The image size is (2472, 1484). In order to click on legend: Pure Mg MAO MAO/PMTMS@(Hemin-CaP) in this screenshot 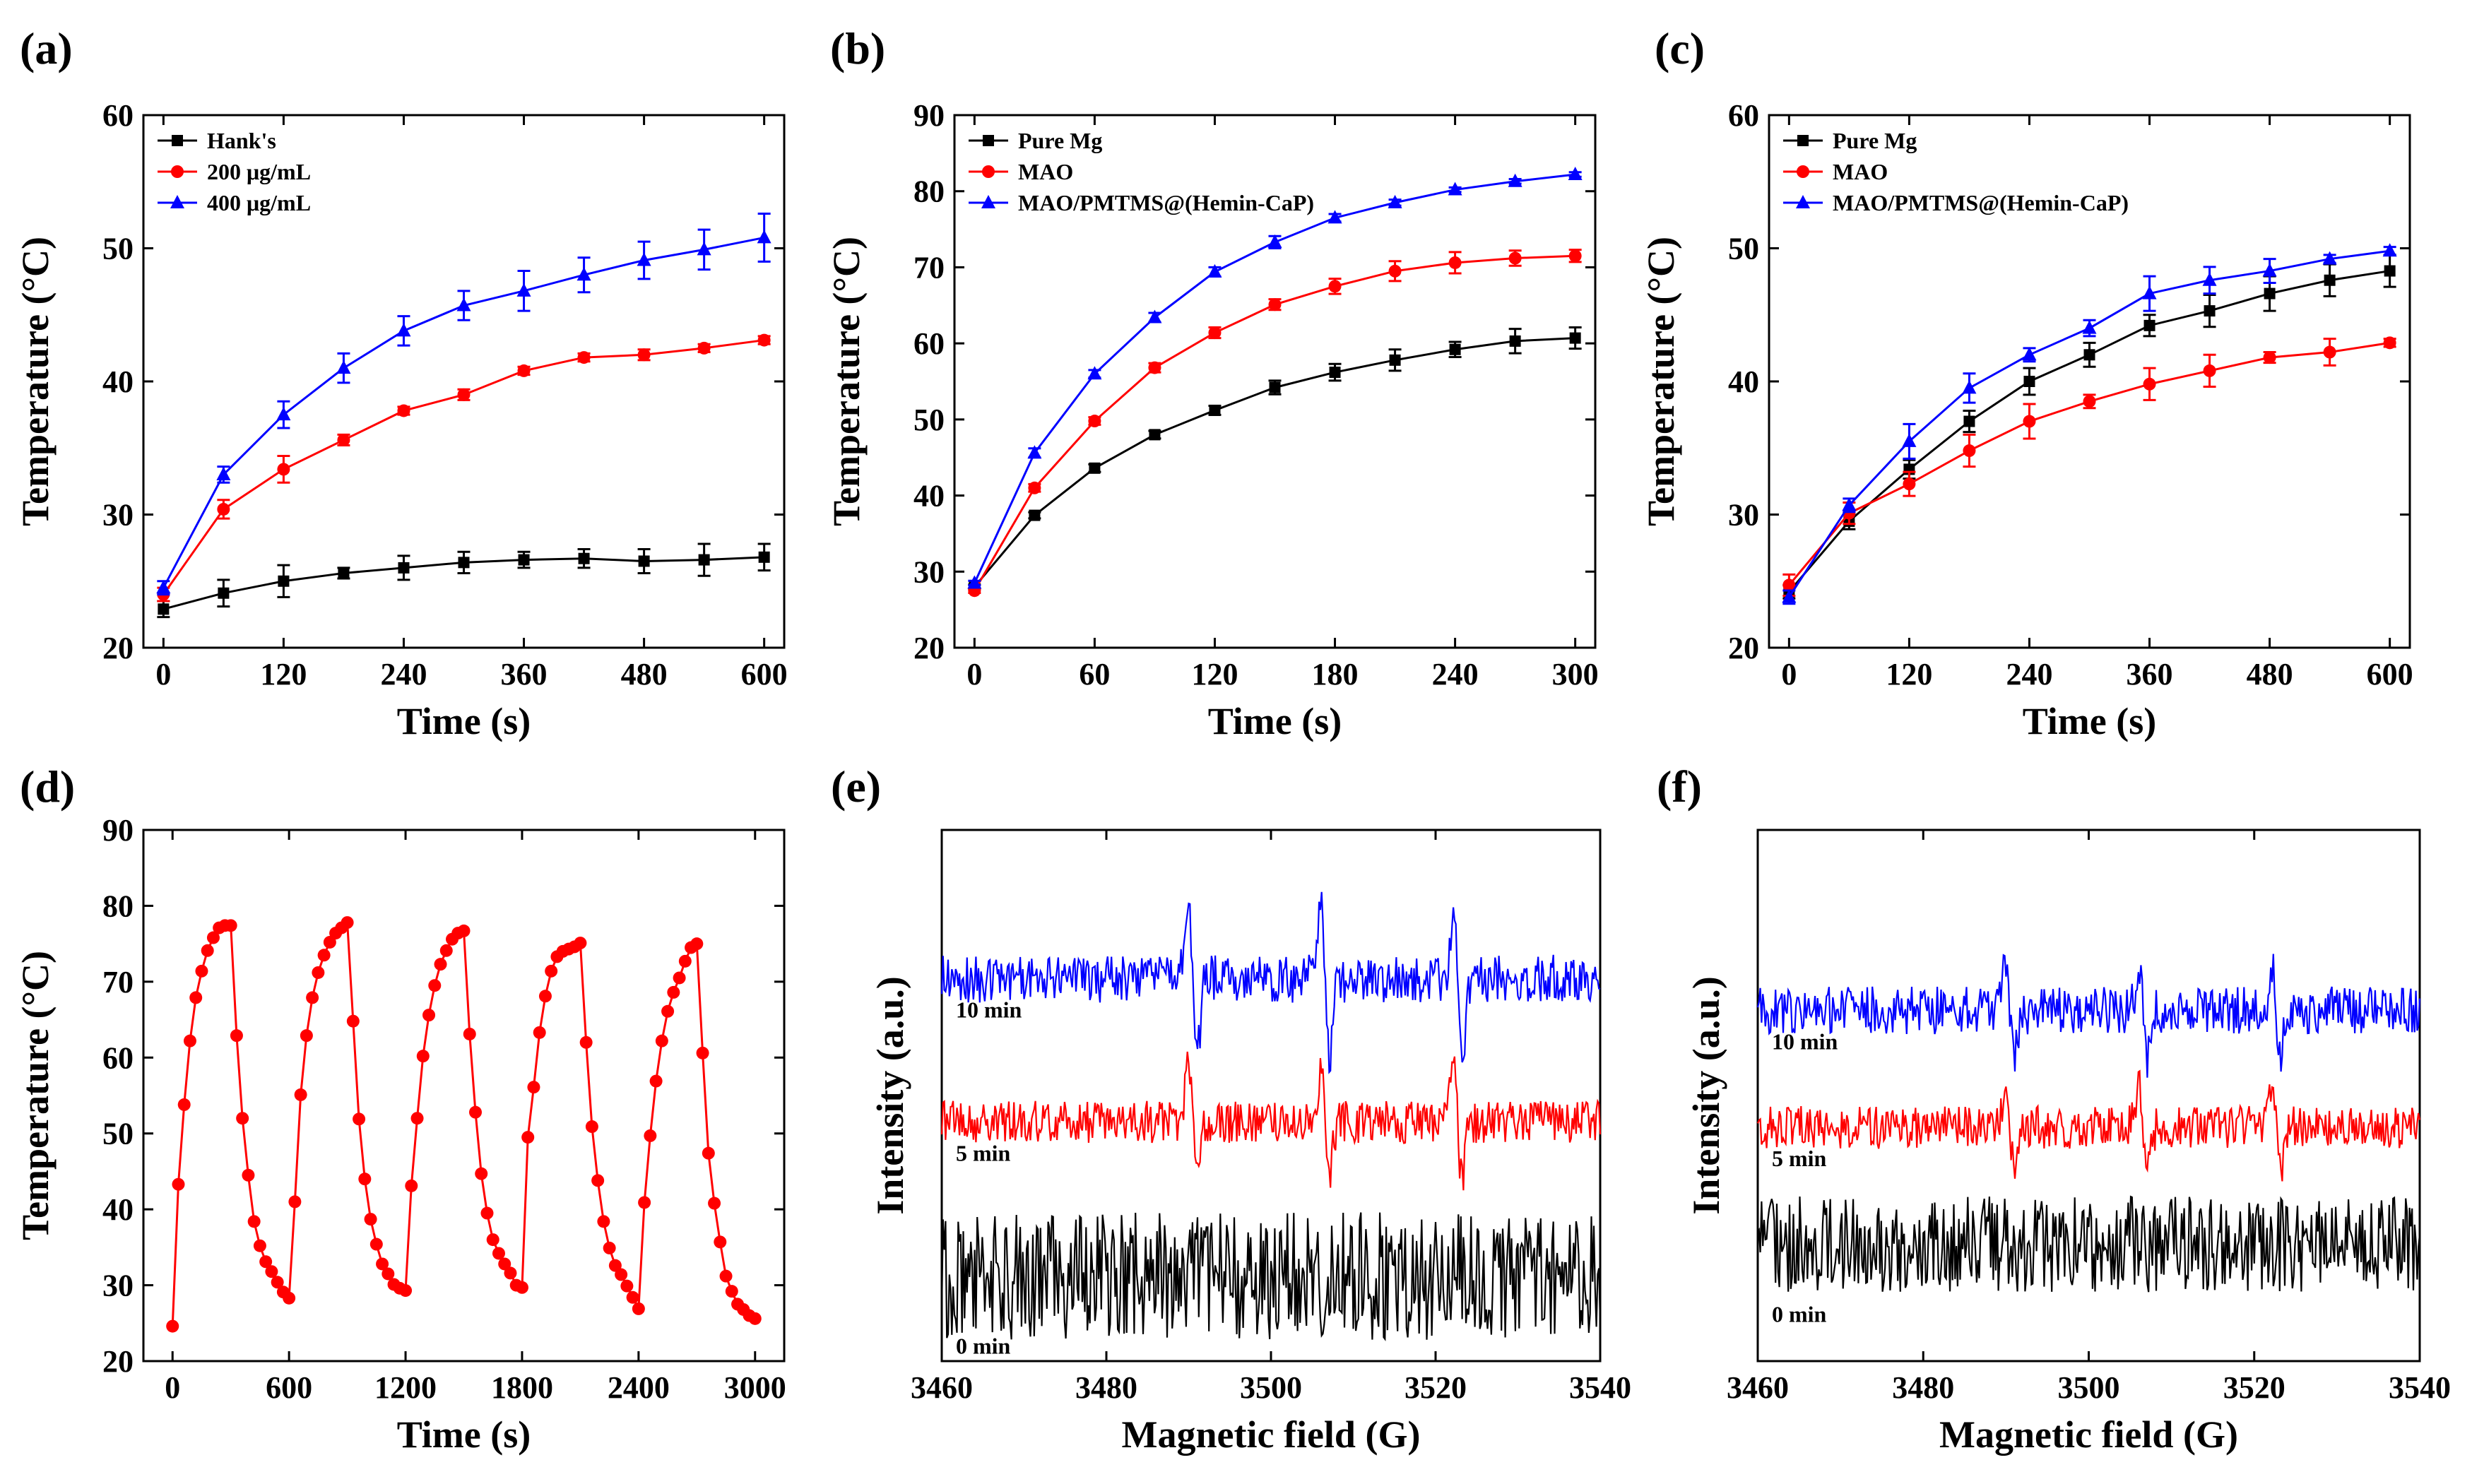, I will do `click(1141, 171)`.